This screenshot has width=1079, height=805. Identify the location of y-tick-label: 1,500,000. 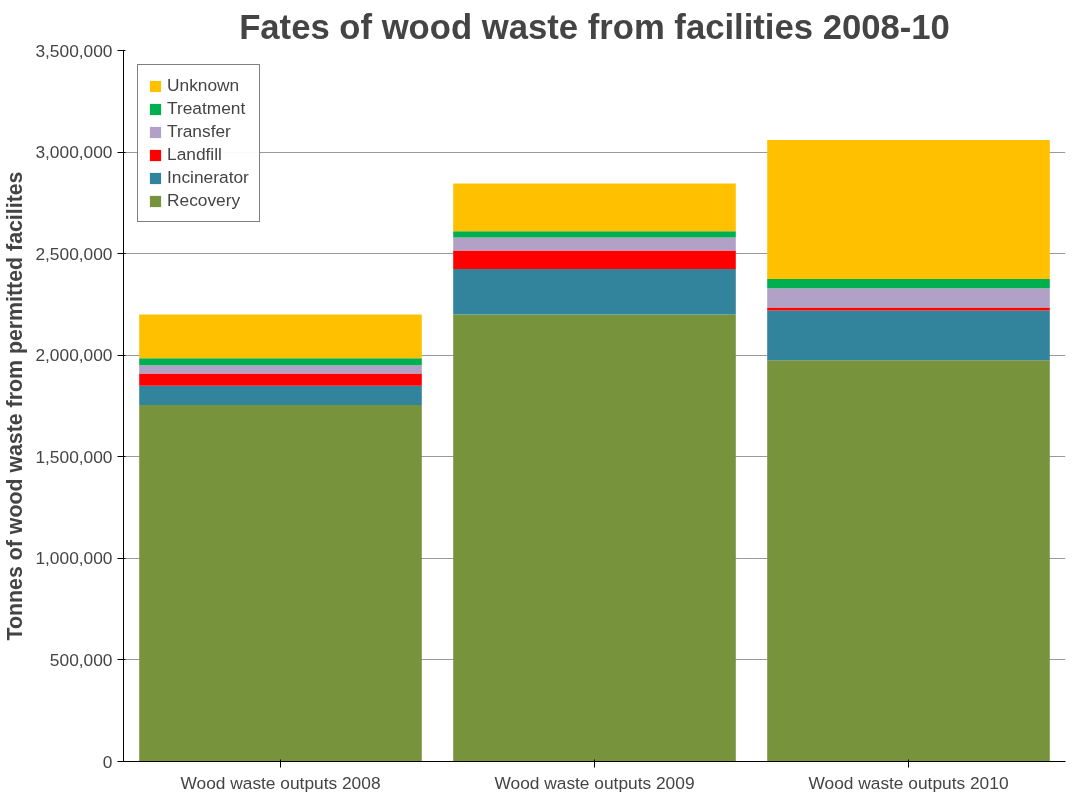
(74, 456).